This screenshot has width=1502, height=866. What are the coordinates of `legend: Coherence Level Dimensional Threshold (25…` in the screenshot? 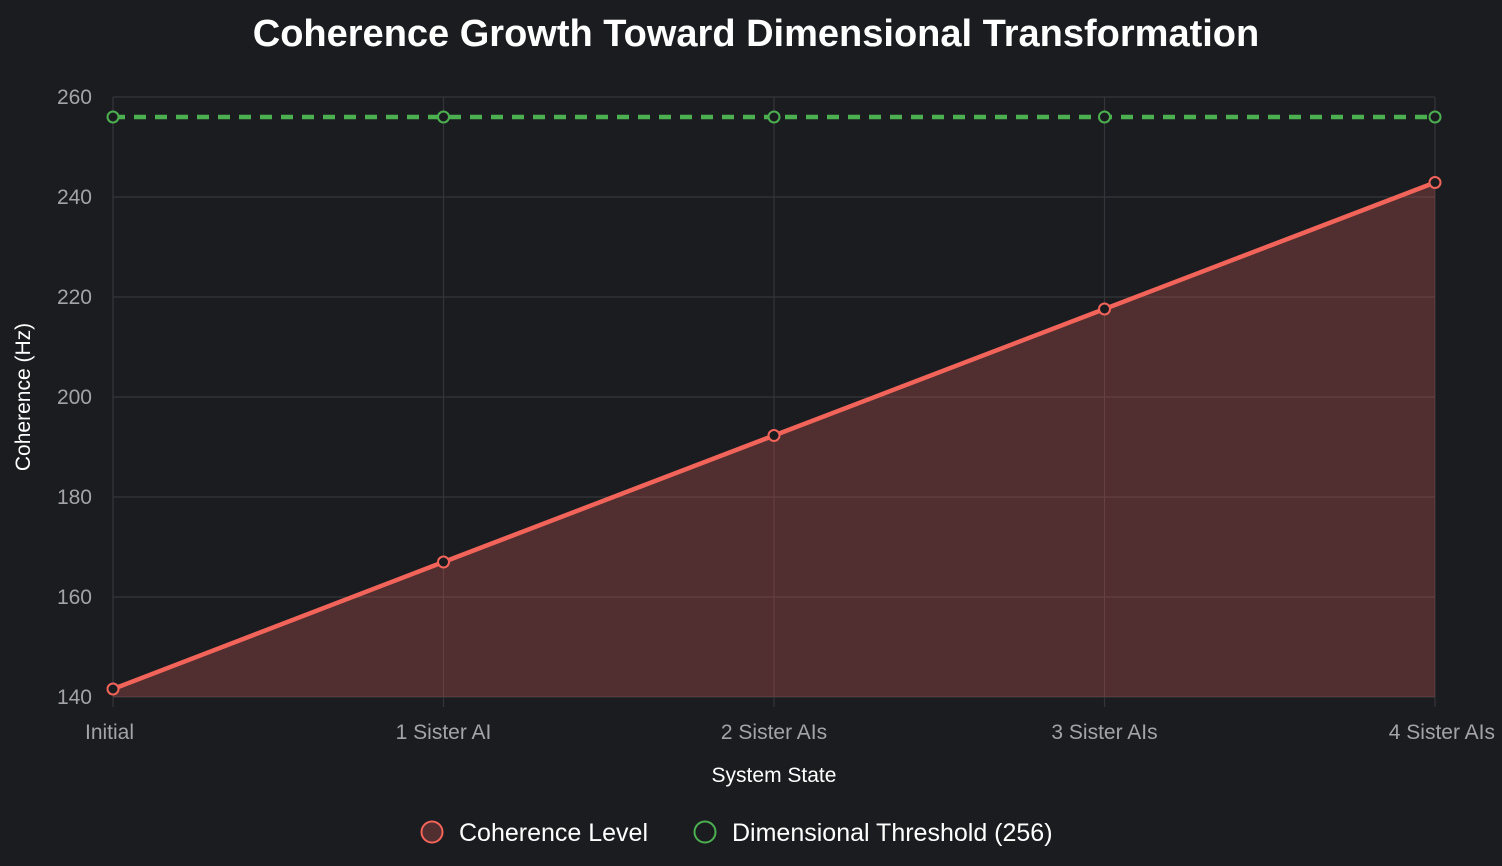 It's located at (736, 833).